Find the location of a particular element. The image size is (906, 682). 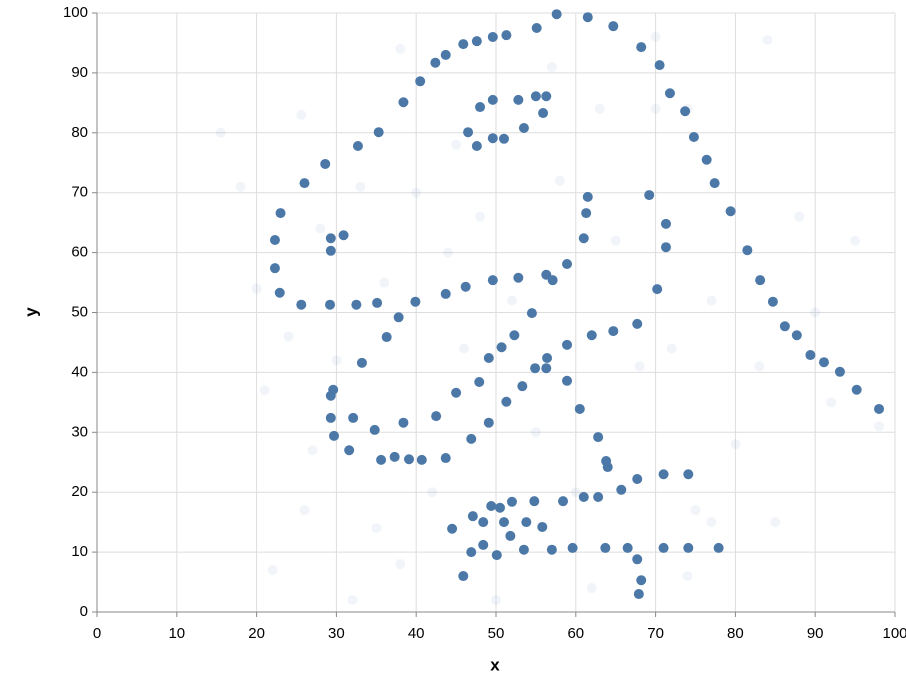

y-tick-label: 50 is located at coordinates (79, 311).